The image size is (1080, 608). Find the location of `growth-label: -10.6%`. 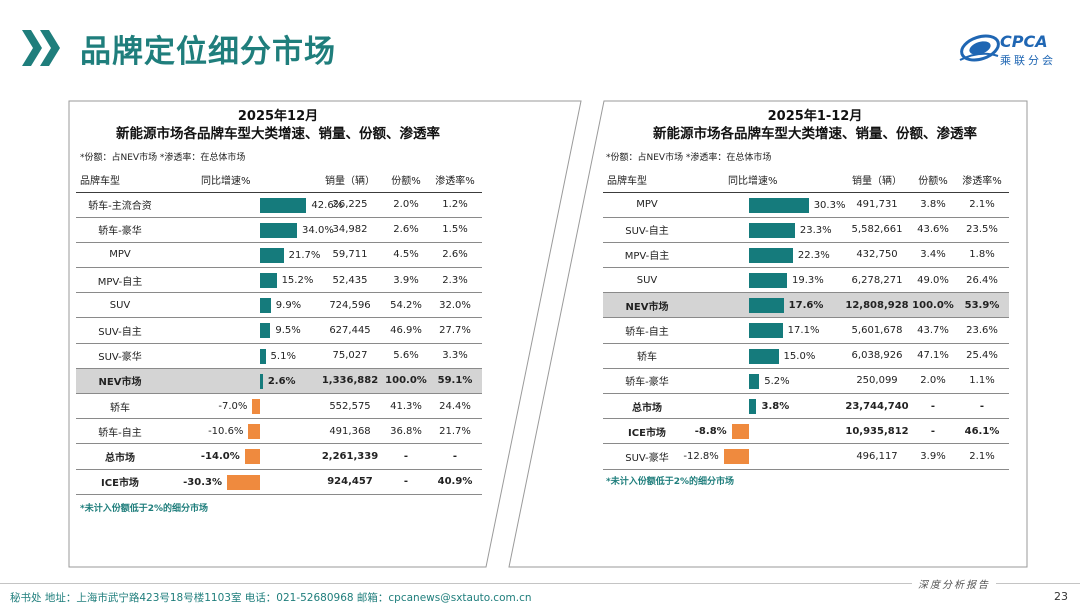

growth-label: -10.6% is located at coordinates (226, 432).